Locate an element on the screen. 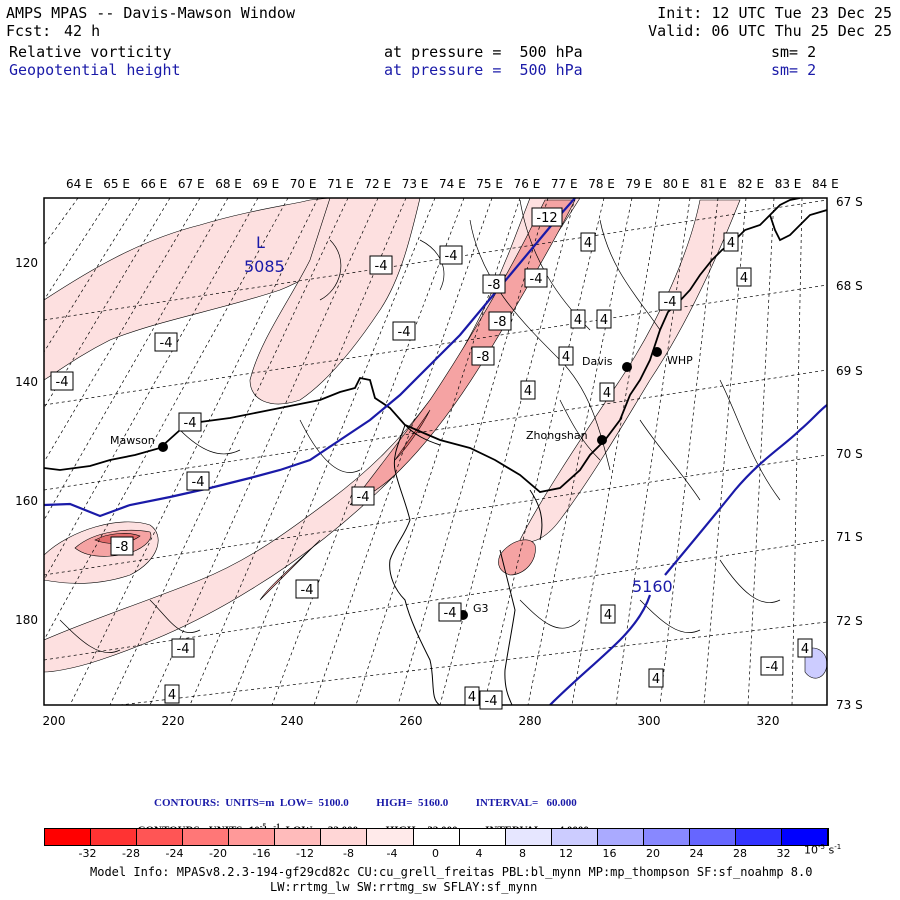 The width and height of the screenshot is (900, 900). station-label-zhongshan: Zhongshan is located at coordinates (557, 435).